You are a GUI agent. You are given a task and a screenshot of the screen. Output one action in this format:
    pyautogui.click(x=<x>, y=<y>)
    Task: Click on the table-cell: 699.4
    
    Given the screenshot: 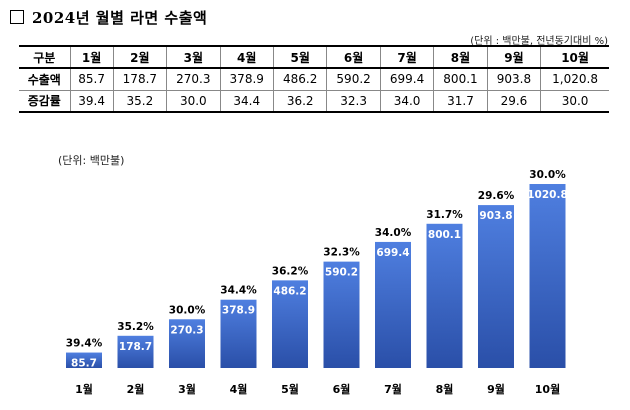 What is the action you would take?
    pyautogui.click(x=407, y=79)
    